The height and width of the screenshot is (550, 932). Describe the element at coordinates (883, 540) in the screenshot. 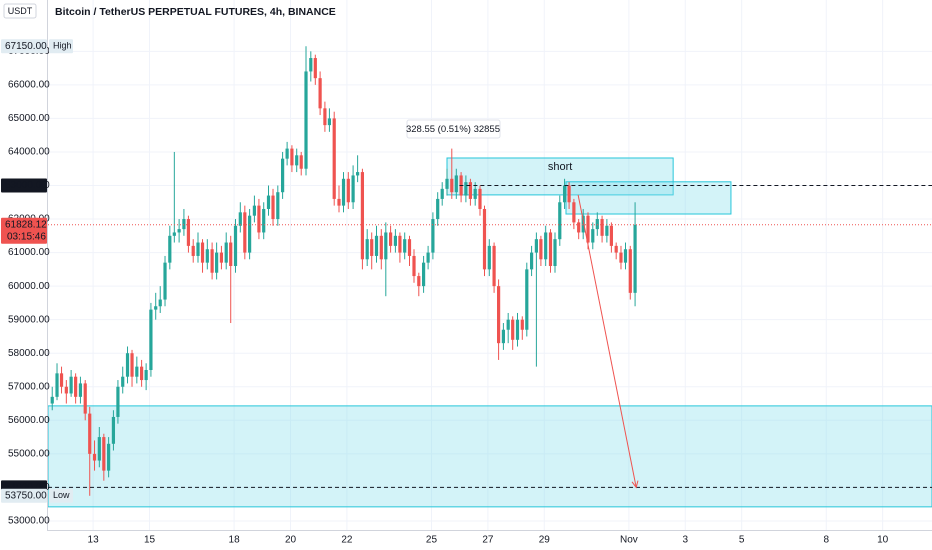

I see `x-tick-label: 10` at that location.